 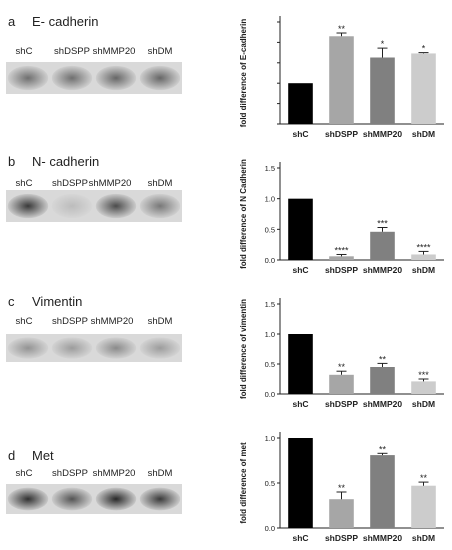 What do you see at coordinates (12, 21) in the screenshot?
I see `panel-letter: a` at bounding box center [12, 21].